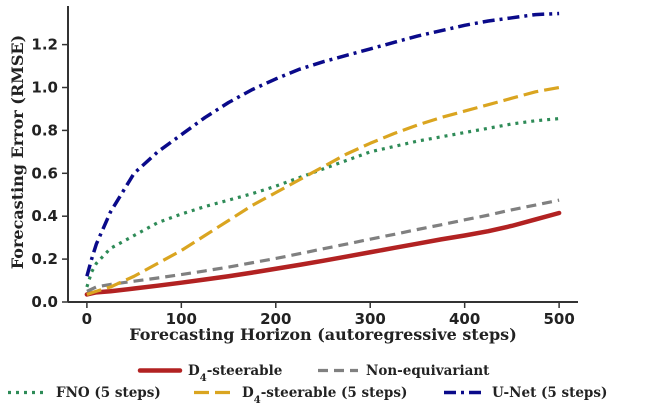 The width and height of the screenshot is (648, 419). I want to click on legend-label-d4-steerable: D4-steerable, so click(235, 373).